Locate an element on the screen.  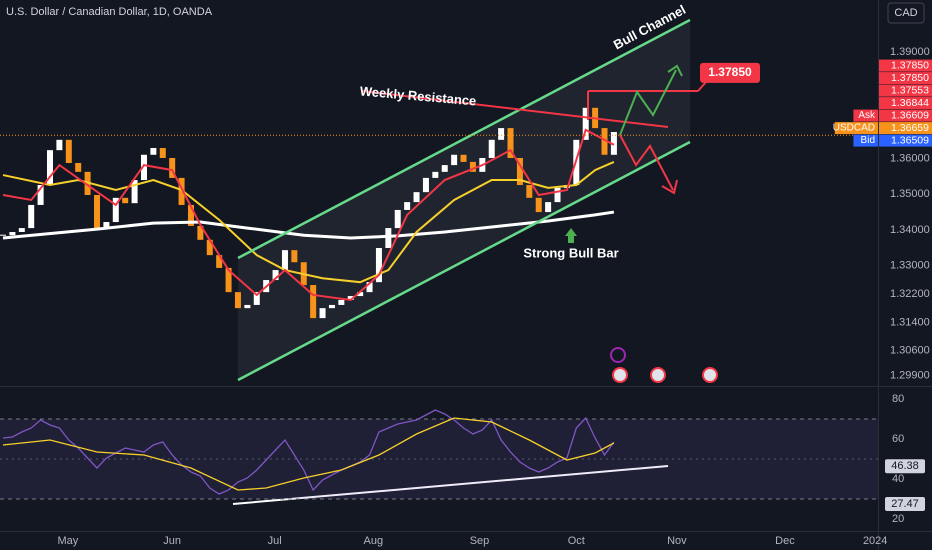
price-label: 1.36509 is located at coordinates (910, 140).